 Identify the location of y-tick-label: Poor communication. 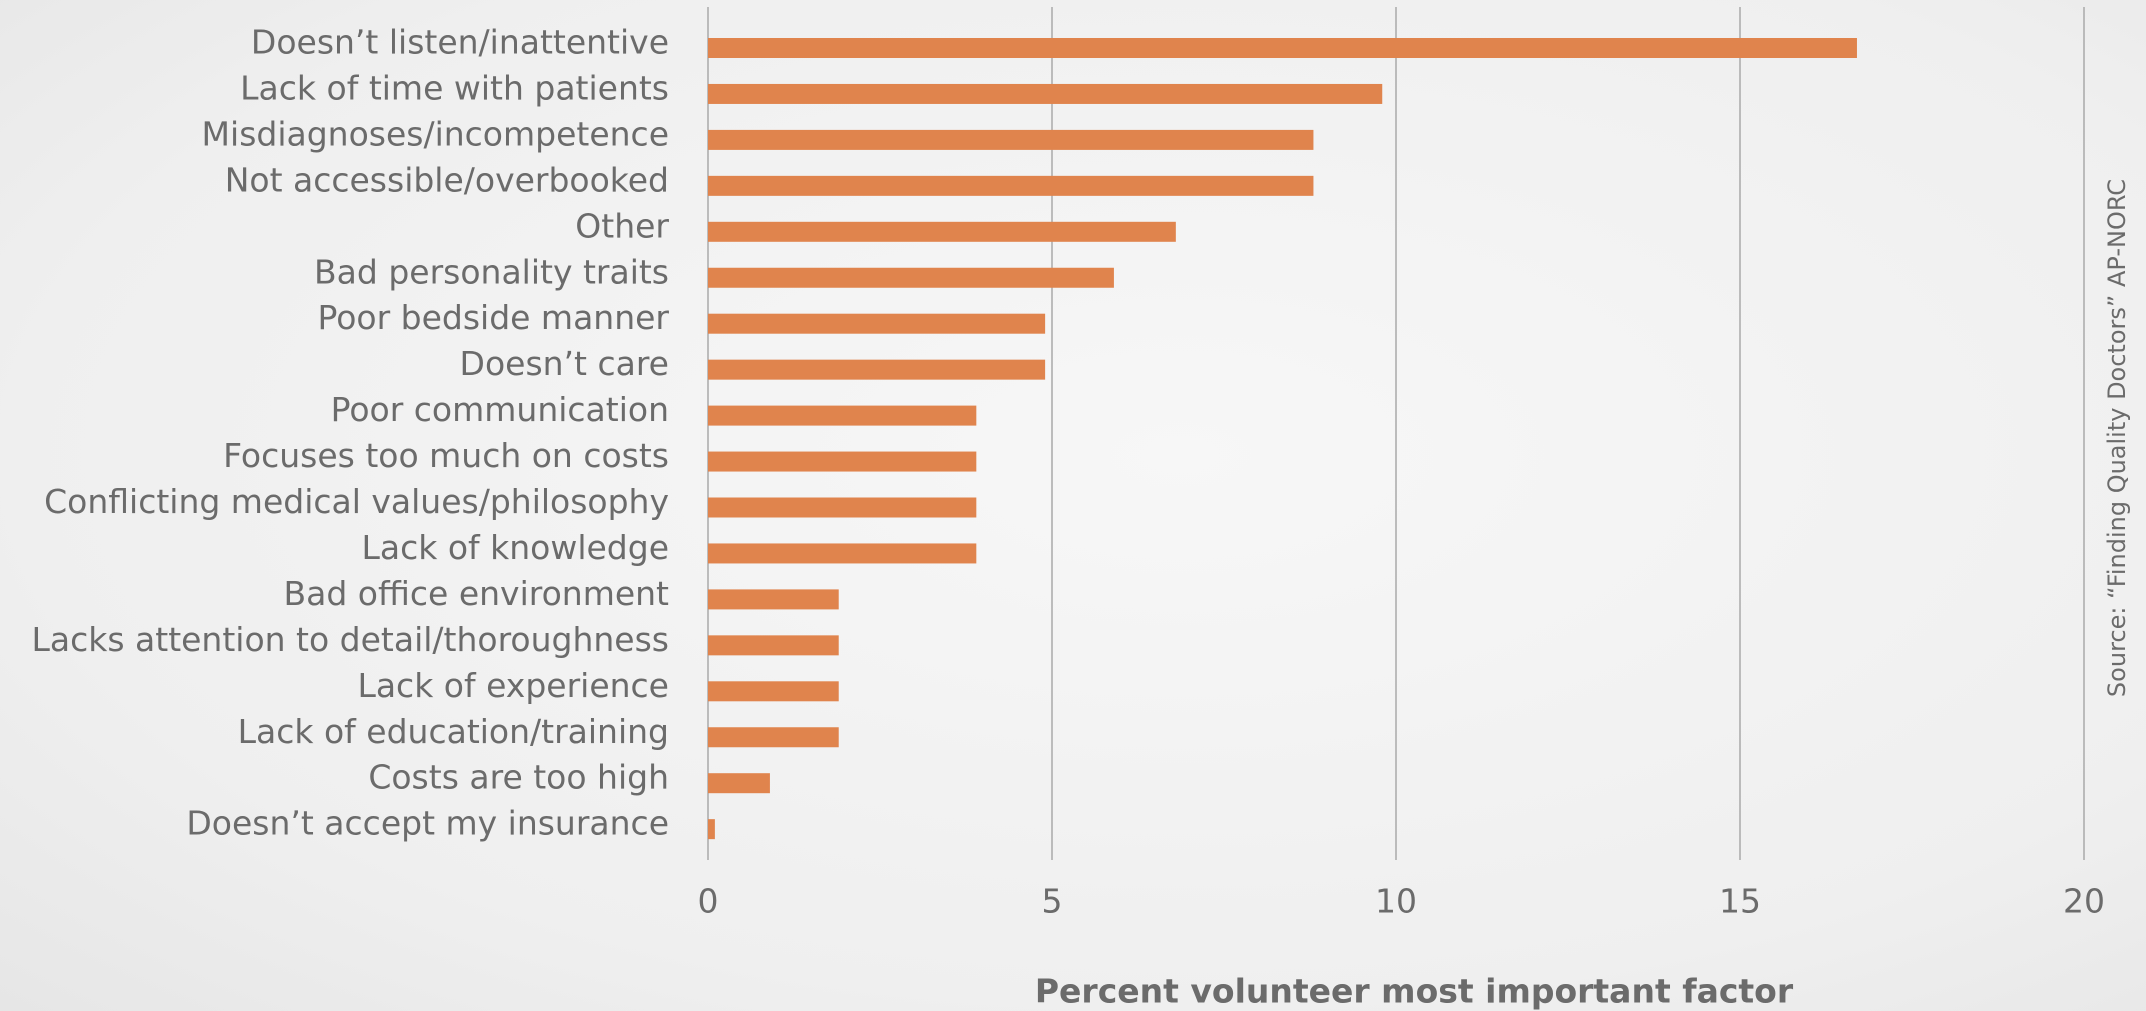
(500, 409).